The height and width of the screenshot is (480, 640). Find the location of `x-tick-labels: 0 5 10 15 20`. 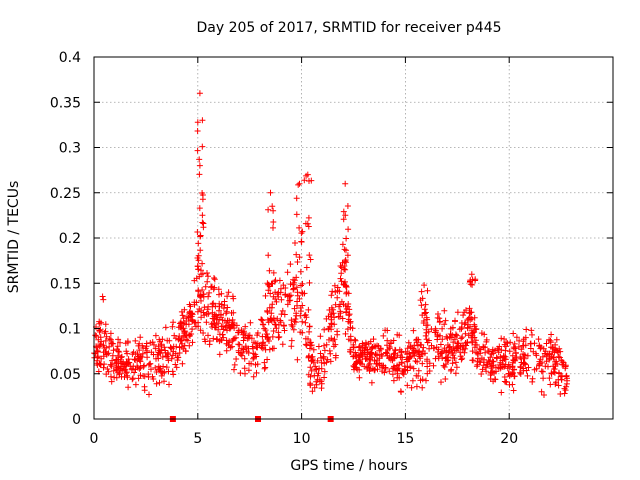

x-tick-labels: 0 5 10 15 20 is located at coordinates (304, 439).